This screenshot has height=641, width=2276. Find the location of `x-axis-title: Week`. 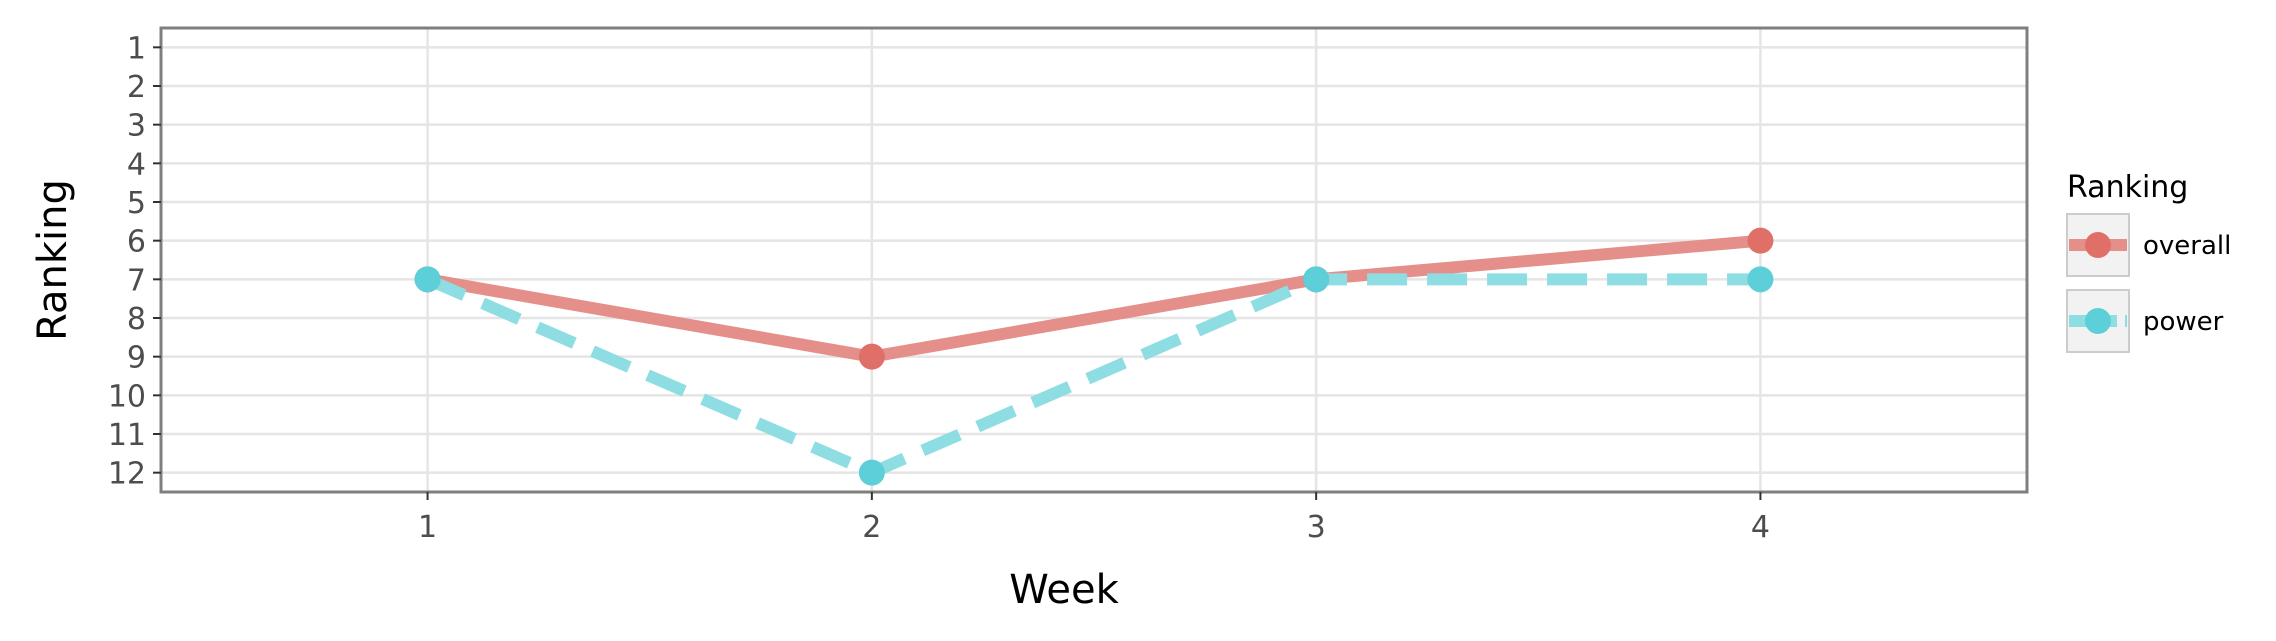

x-axis-title: Week is located at coordinates (1064, 590).